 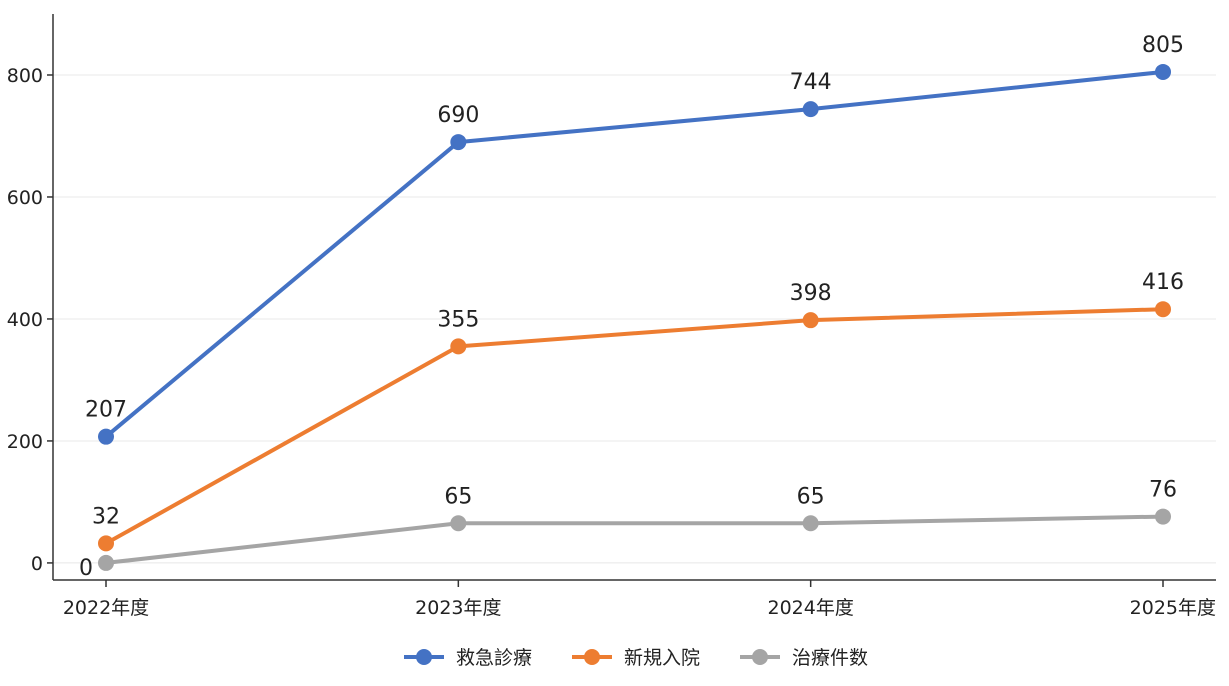 What do you see at coordinates (811, 82) in the screenshot?
I see `data-label: 744` at bounding box center [811, 82].